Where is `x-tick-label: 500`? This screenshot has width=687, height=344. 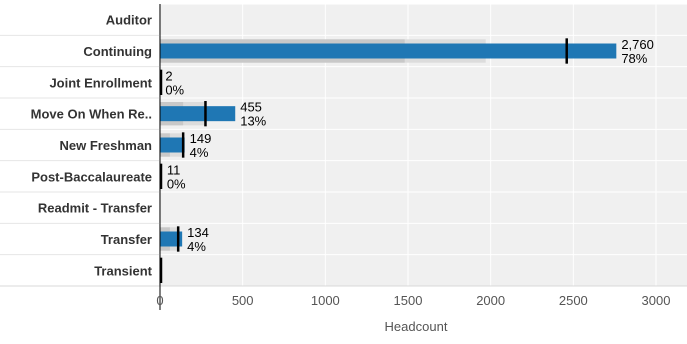 x-tick-label: 500 is located at coordinates (243, 300).